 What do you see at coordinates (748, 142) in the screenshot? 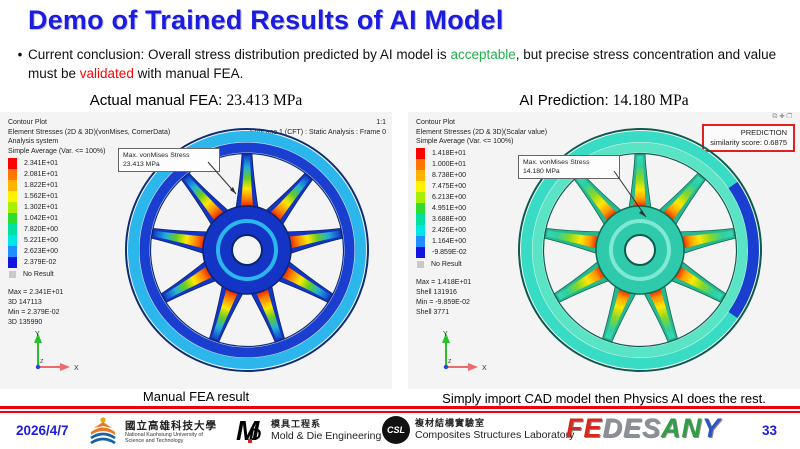
I see `similarity-score: similarity score: 0.6875` at bounding box center [748, 142].